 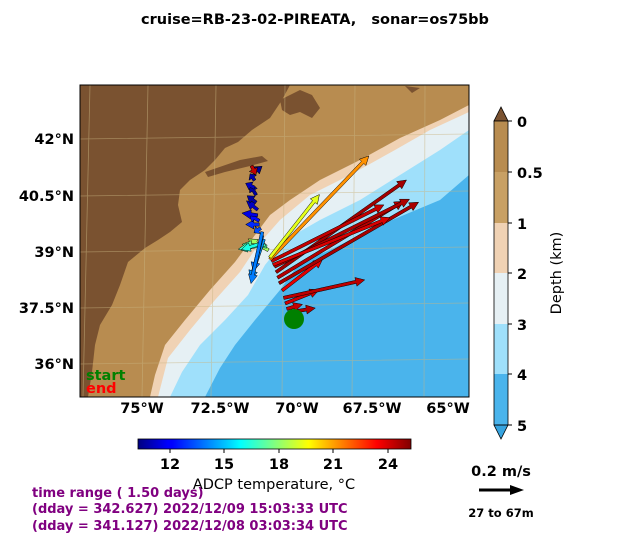 What do you see at coordinates (501, 114) in the screenshot?
I see `colorbar-top-extend` at bounding box center [501, 114].